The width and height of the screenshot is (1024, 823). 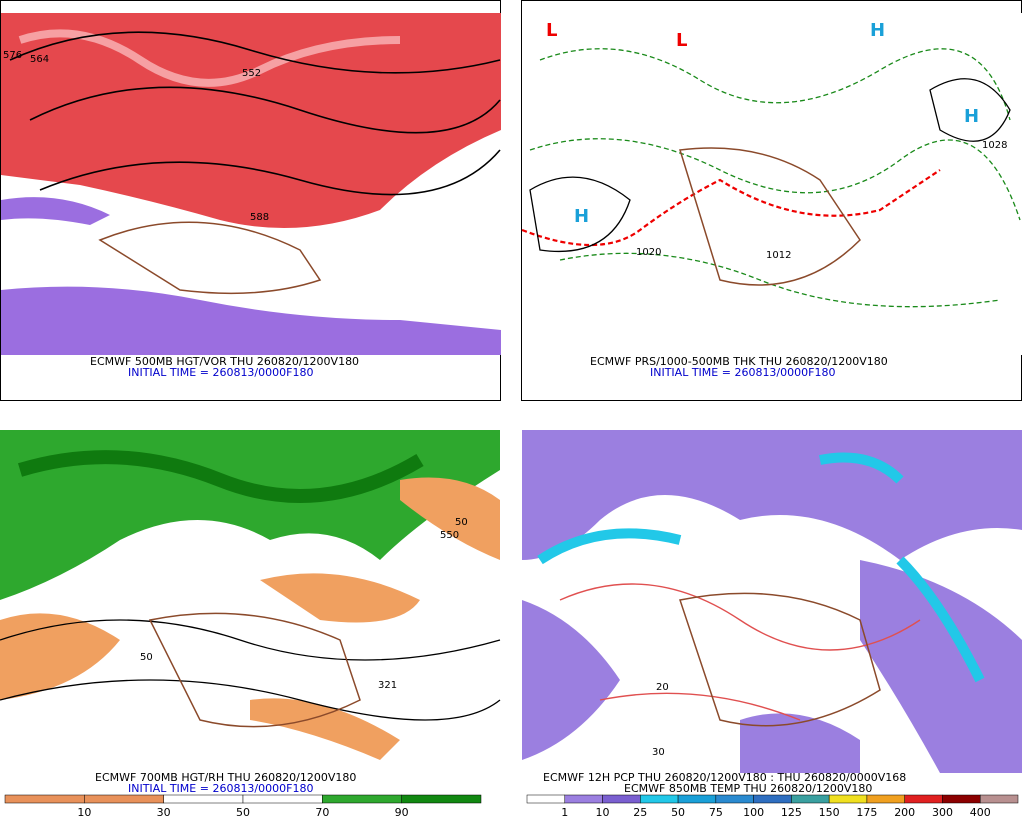 What do you see at coordinates (402, 812) in the screenshot?
I see `colorbar-label: 90` at bounding box center [402, 812].